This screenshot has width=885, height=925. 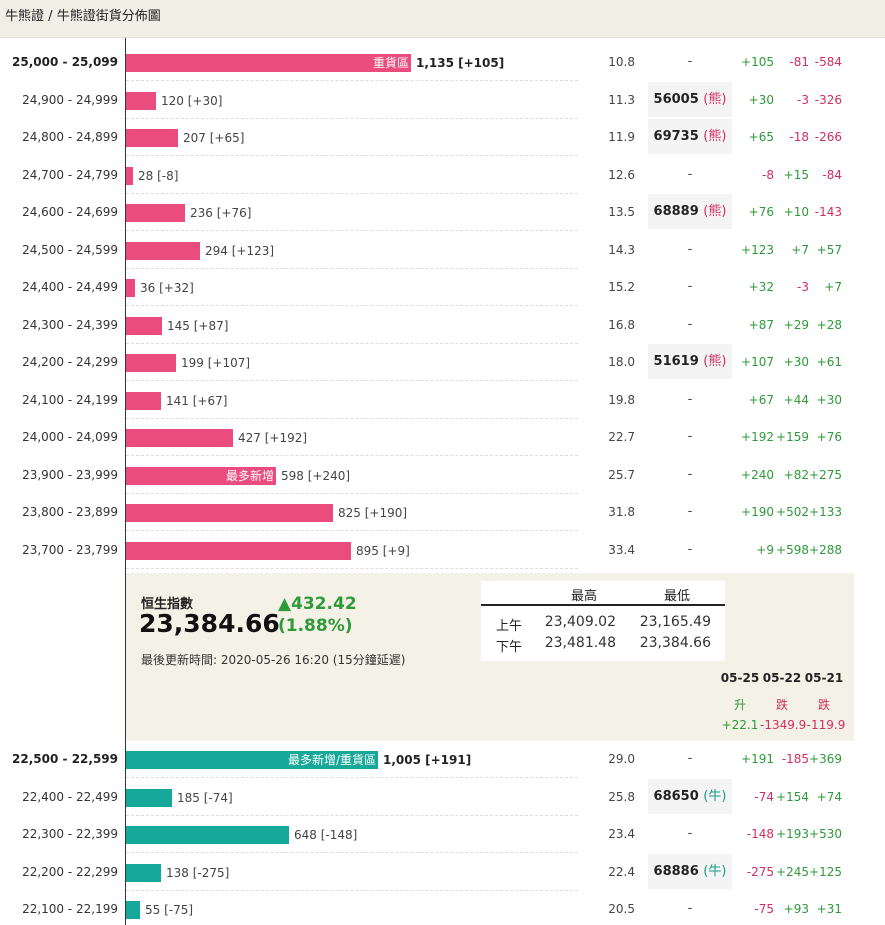 What do you see at coordinates (796, 399) in the screenshot?
I see `change-day2: +44` at bounding box center [796, 399].